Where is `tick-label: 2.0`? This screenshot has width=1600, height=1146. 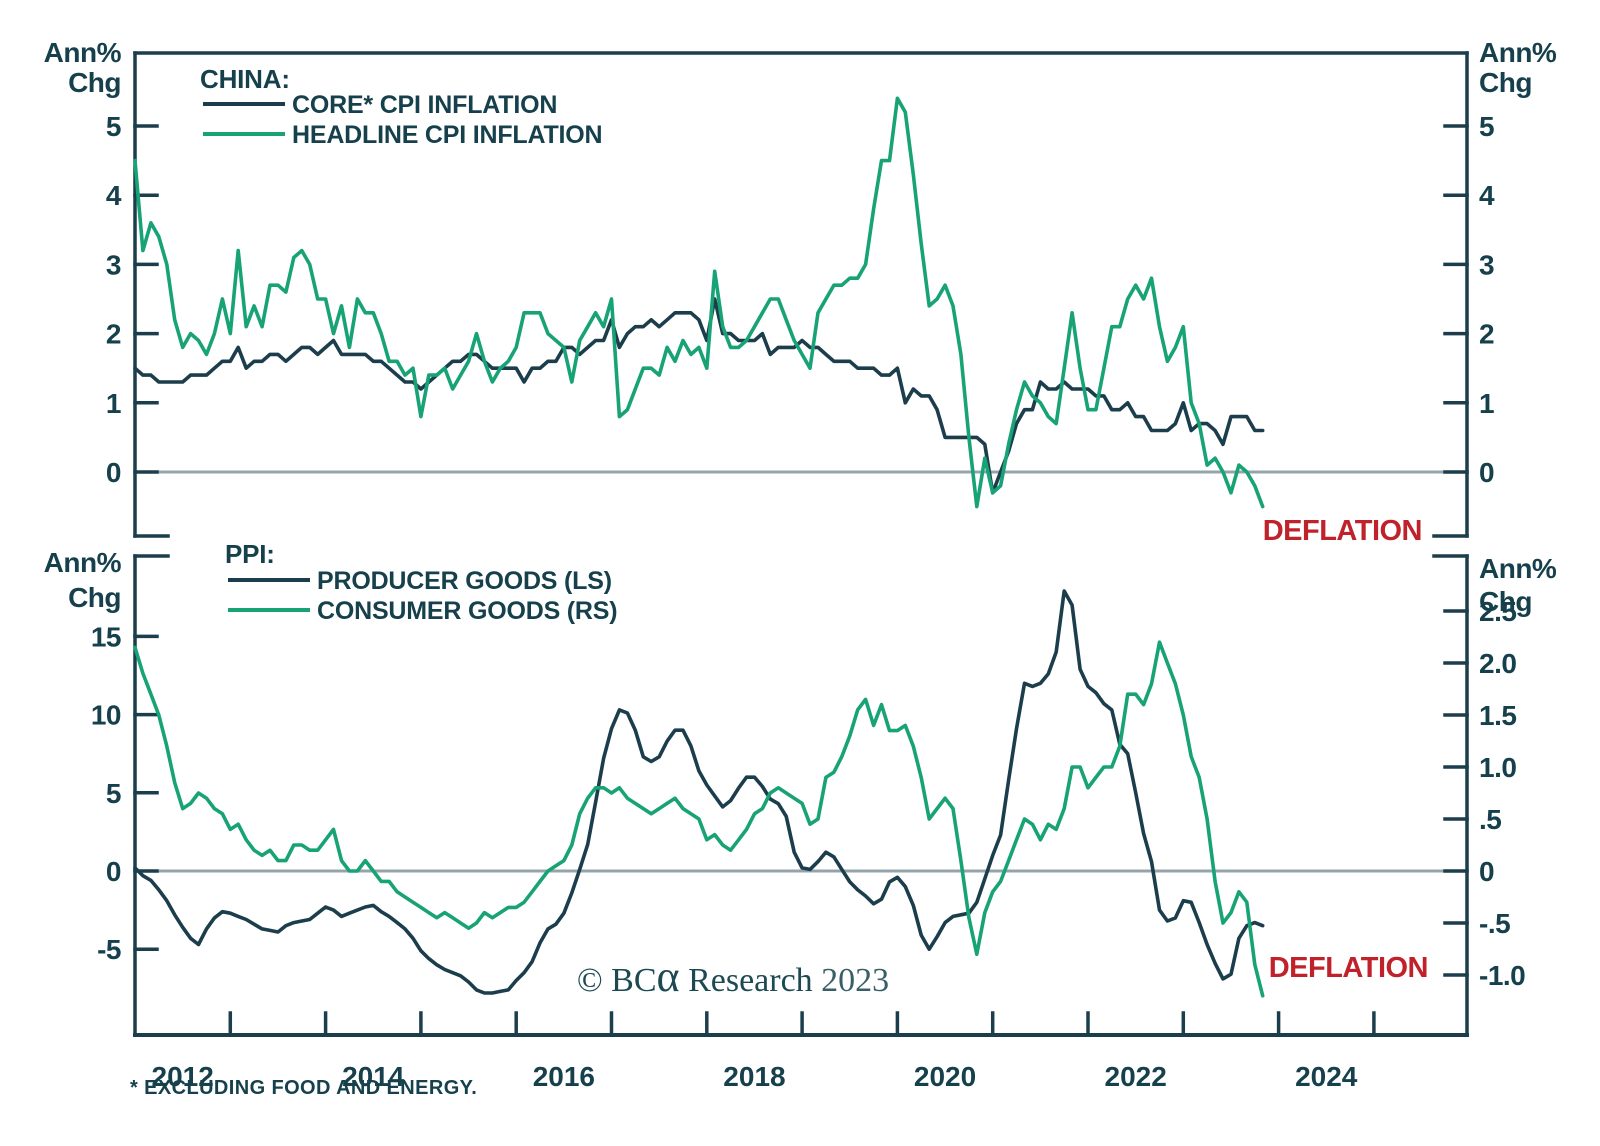 tick-label: 2.0 is located at coordinates (1497, 663).